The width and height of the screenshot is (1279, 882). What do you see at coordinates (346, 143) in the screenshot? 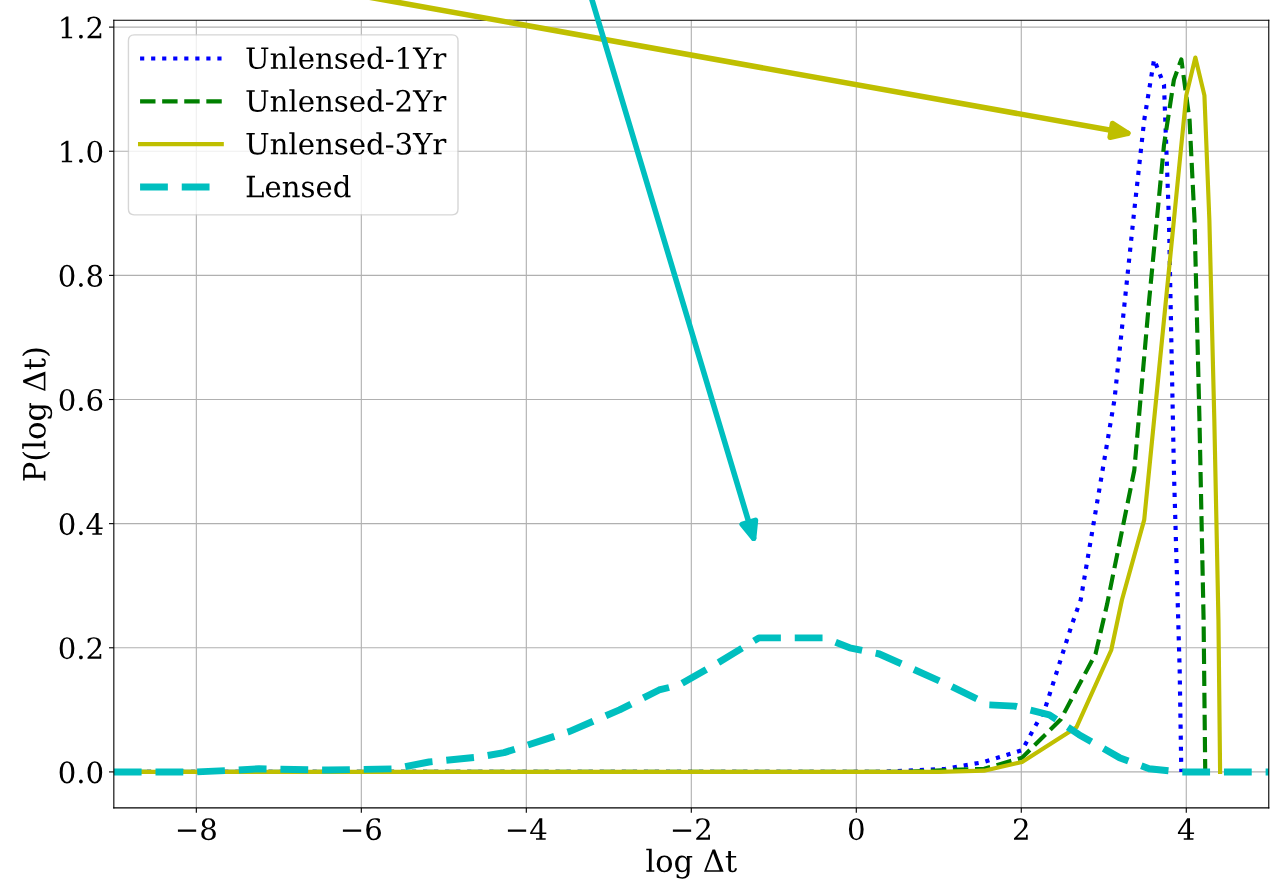
I see `legend-label: Unlensed-3Yr` at bounding box center [346, 143].